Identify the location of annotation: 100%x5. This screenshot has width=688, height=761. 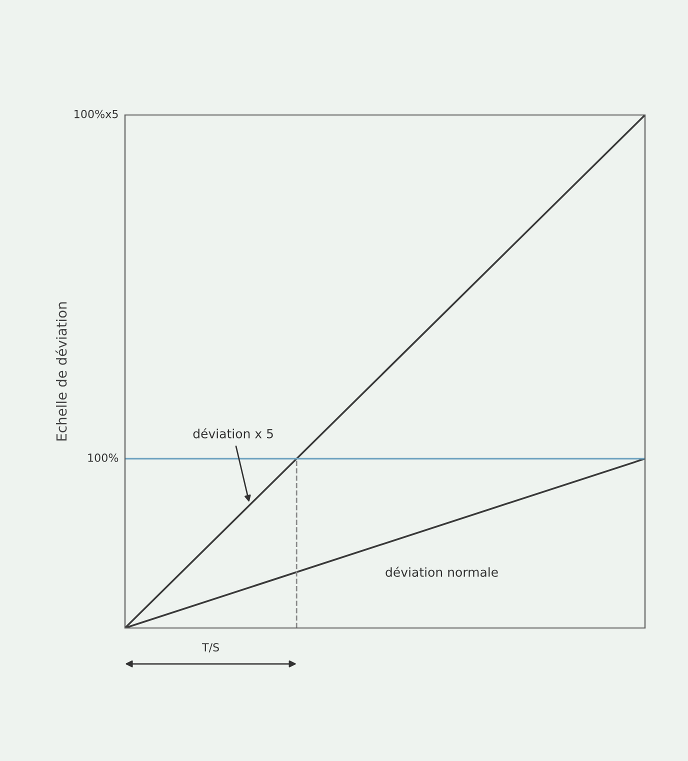
(96, 114).